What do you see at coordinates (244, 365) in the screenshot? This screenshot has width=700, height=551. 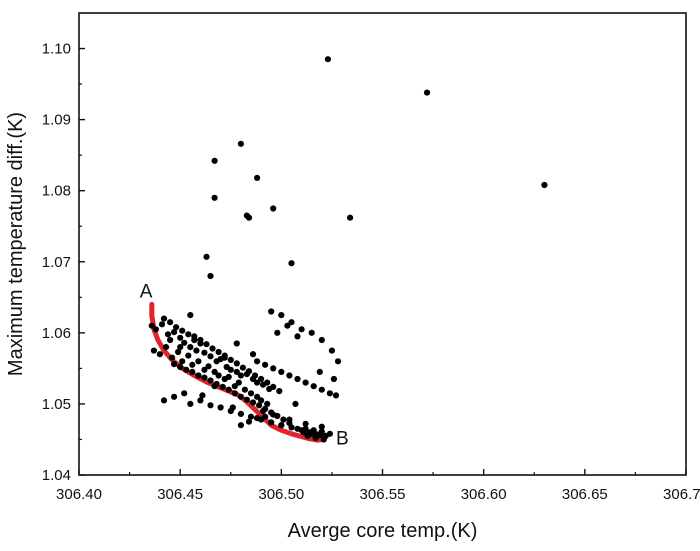 I see `annotations-layer: AB` at bounding box center [244, 365].